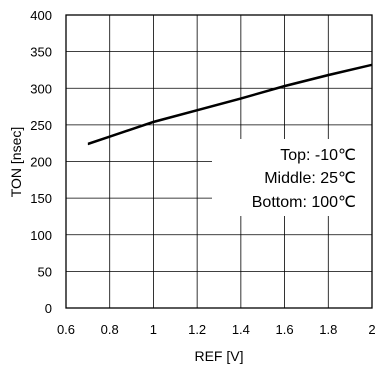  What do you see at coordinates (48, 308) in the screenshot?
I see `y-tick-label: 0` at bounding box center [48, 308].